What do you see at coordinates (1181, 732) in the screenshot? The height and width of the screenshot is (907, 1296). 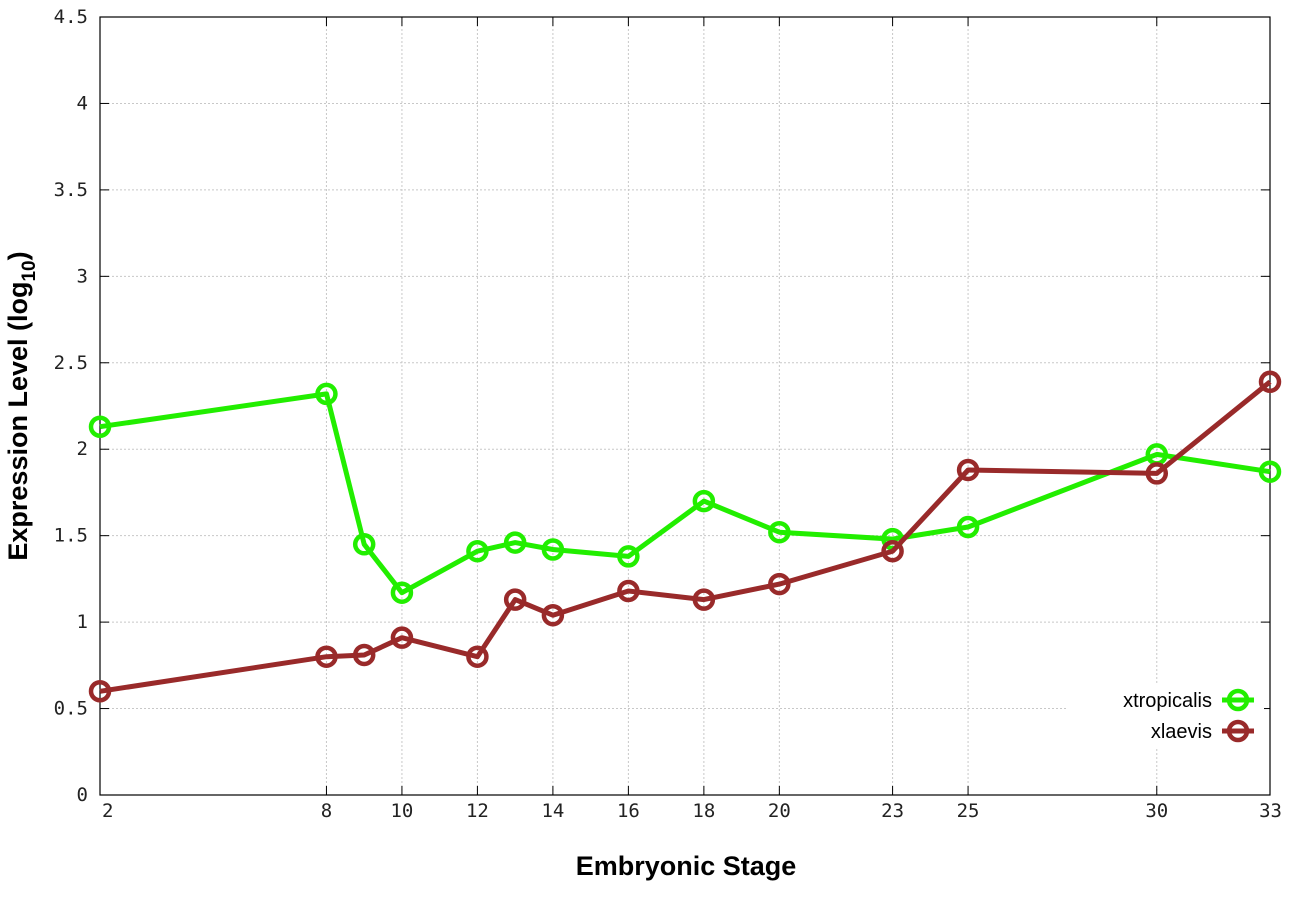 I see `legend-label-xlaevis: xlaevis` at bounding box center [1181, 732].